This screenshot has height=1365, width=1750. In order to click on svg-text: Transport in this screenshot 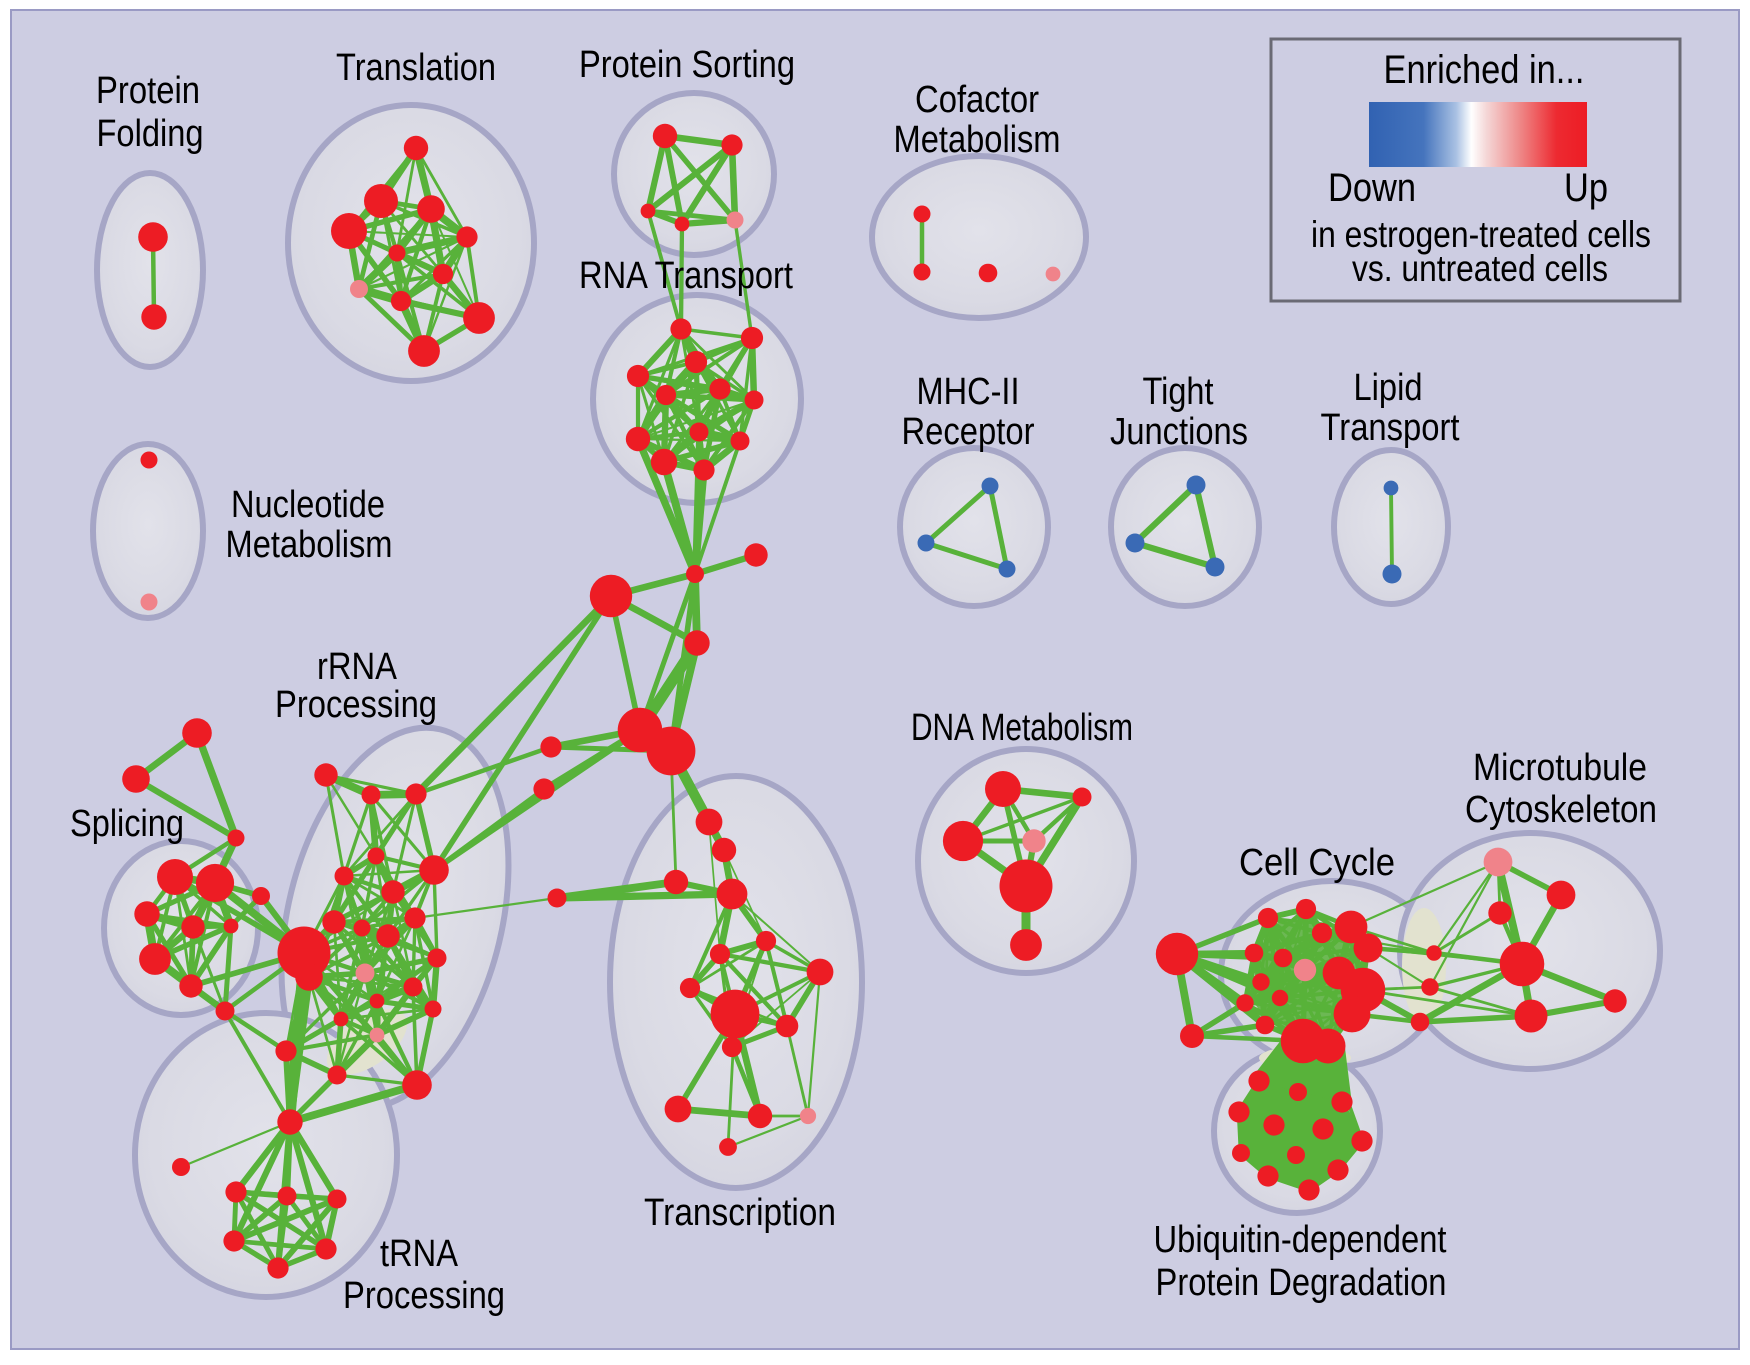, I will do `click(1390, 428)`.